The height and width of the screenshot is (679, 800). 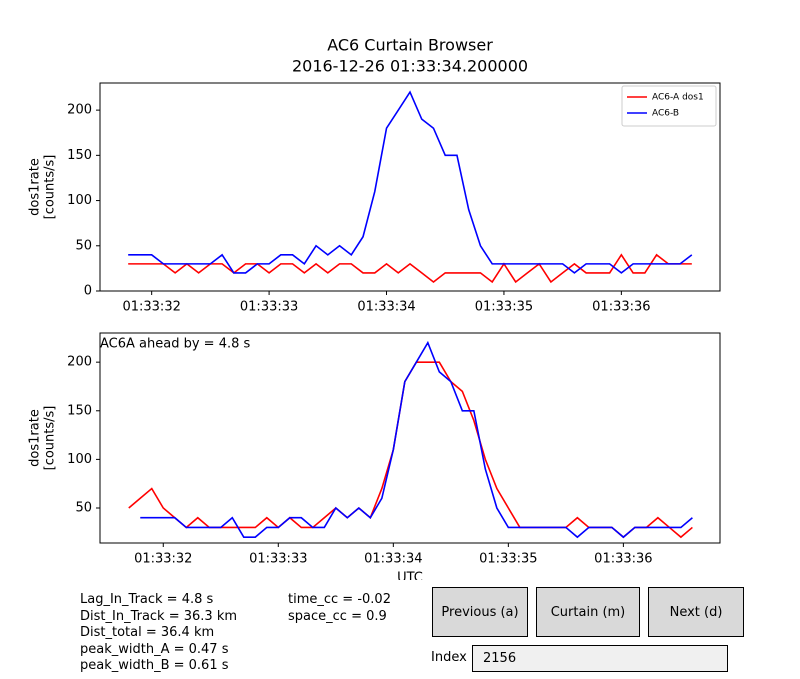 I want to click on stat: Lag_In_Track = 4.8 s, so click(x=147, y=599).